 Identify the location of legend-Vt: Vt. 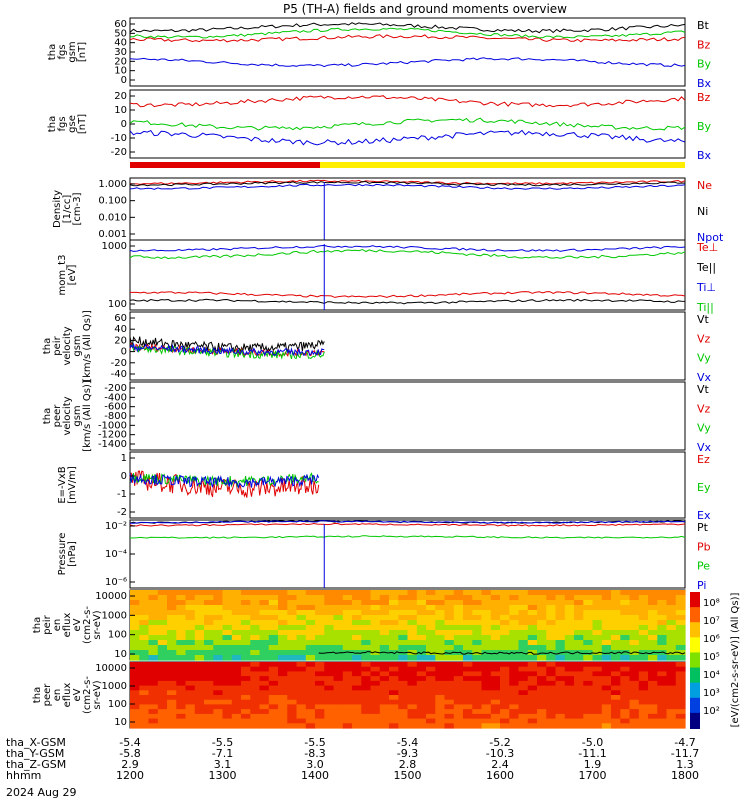
(703, 389).